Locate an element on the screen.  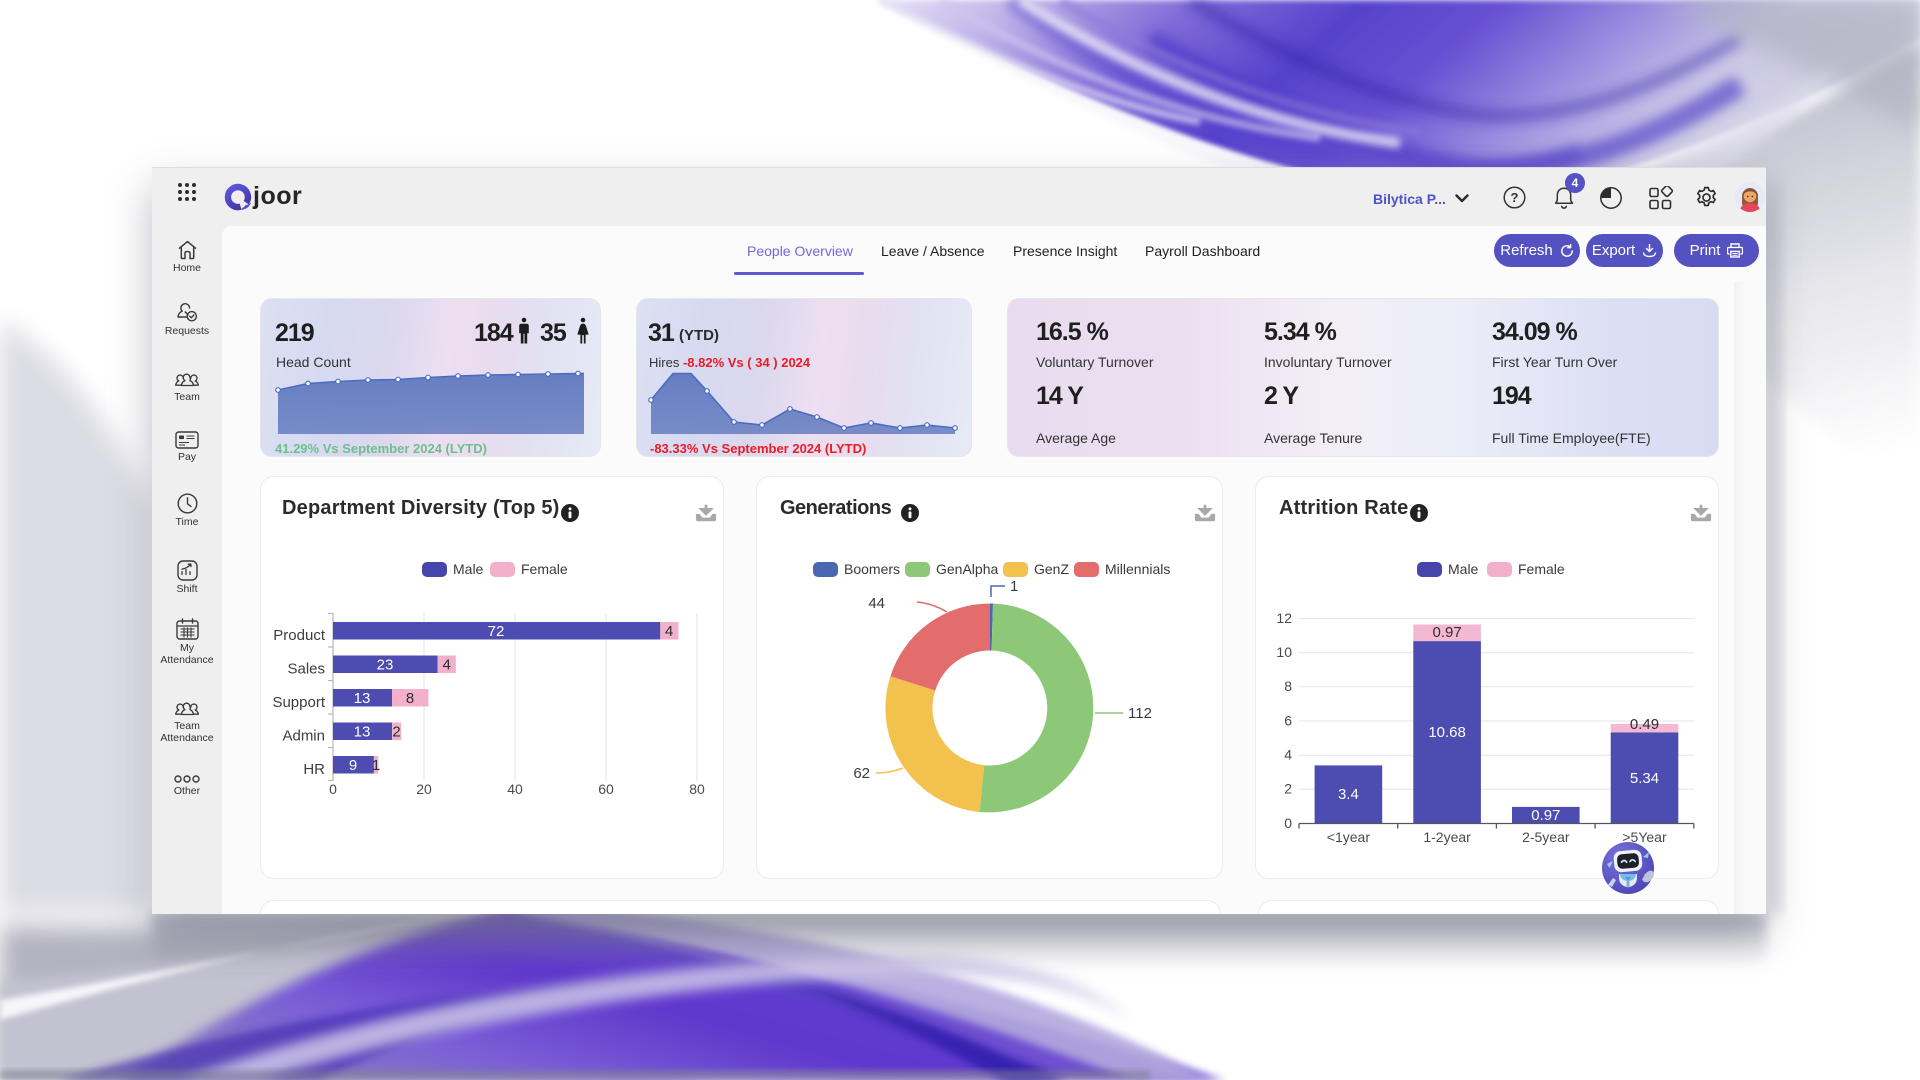
svg-text: 62 is located at coordinates (861, 773).